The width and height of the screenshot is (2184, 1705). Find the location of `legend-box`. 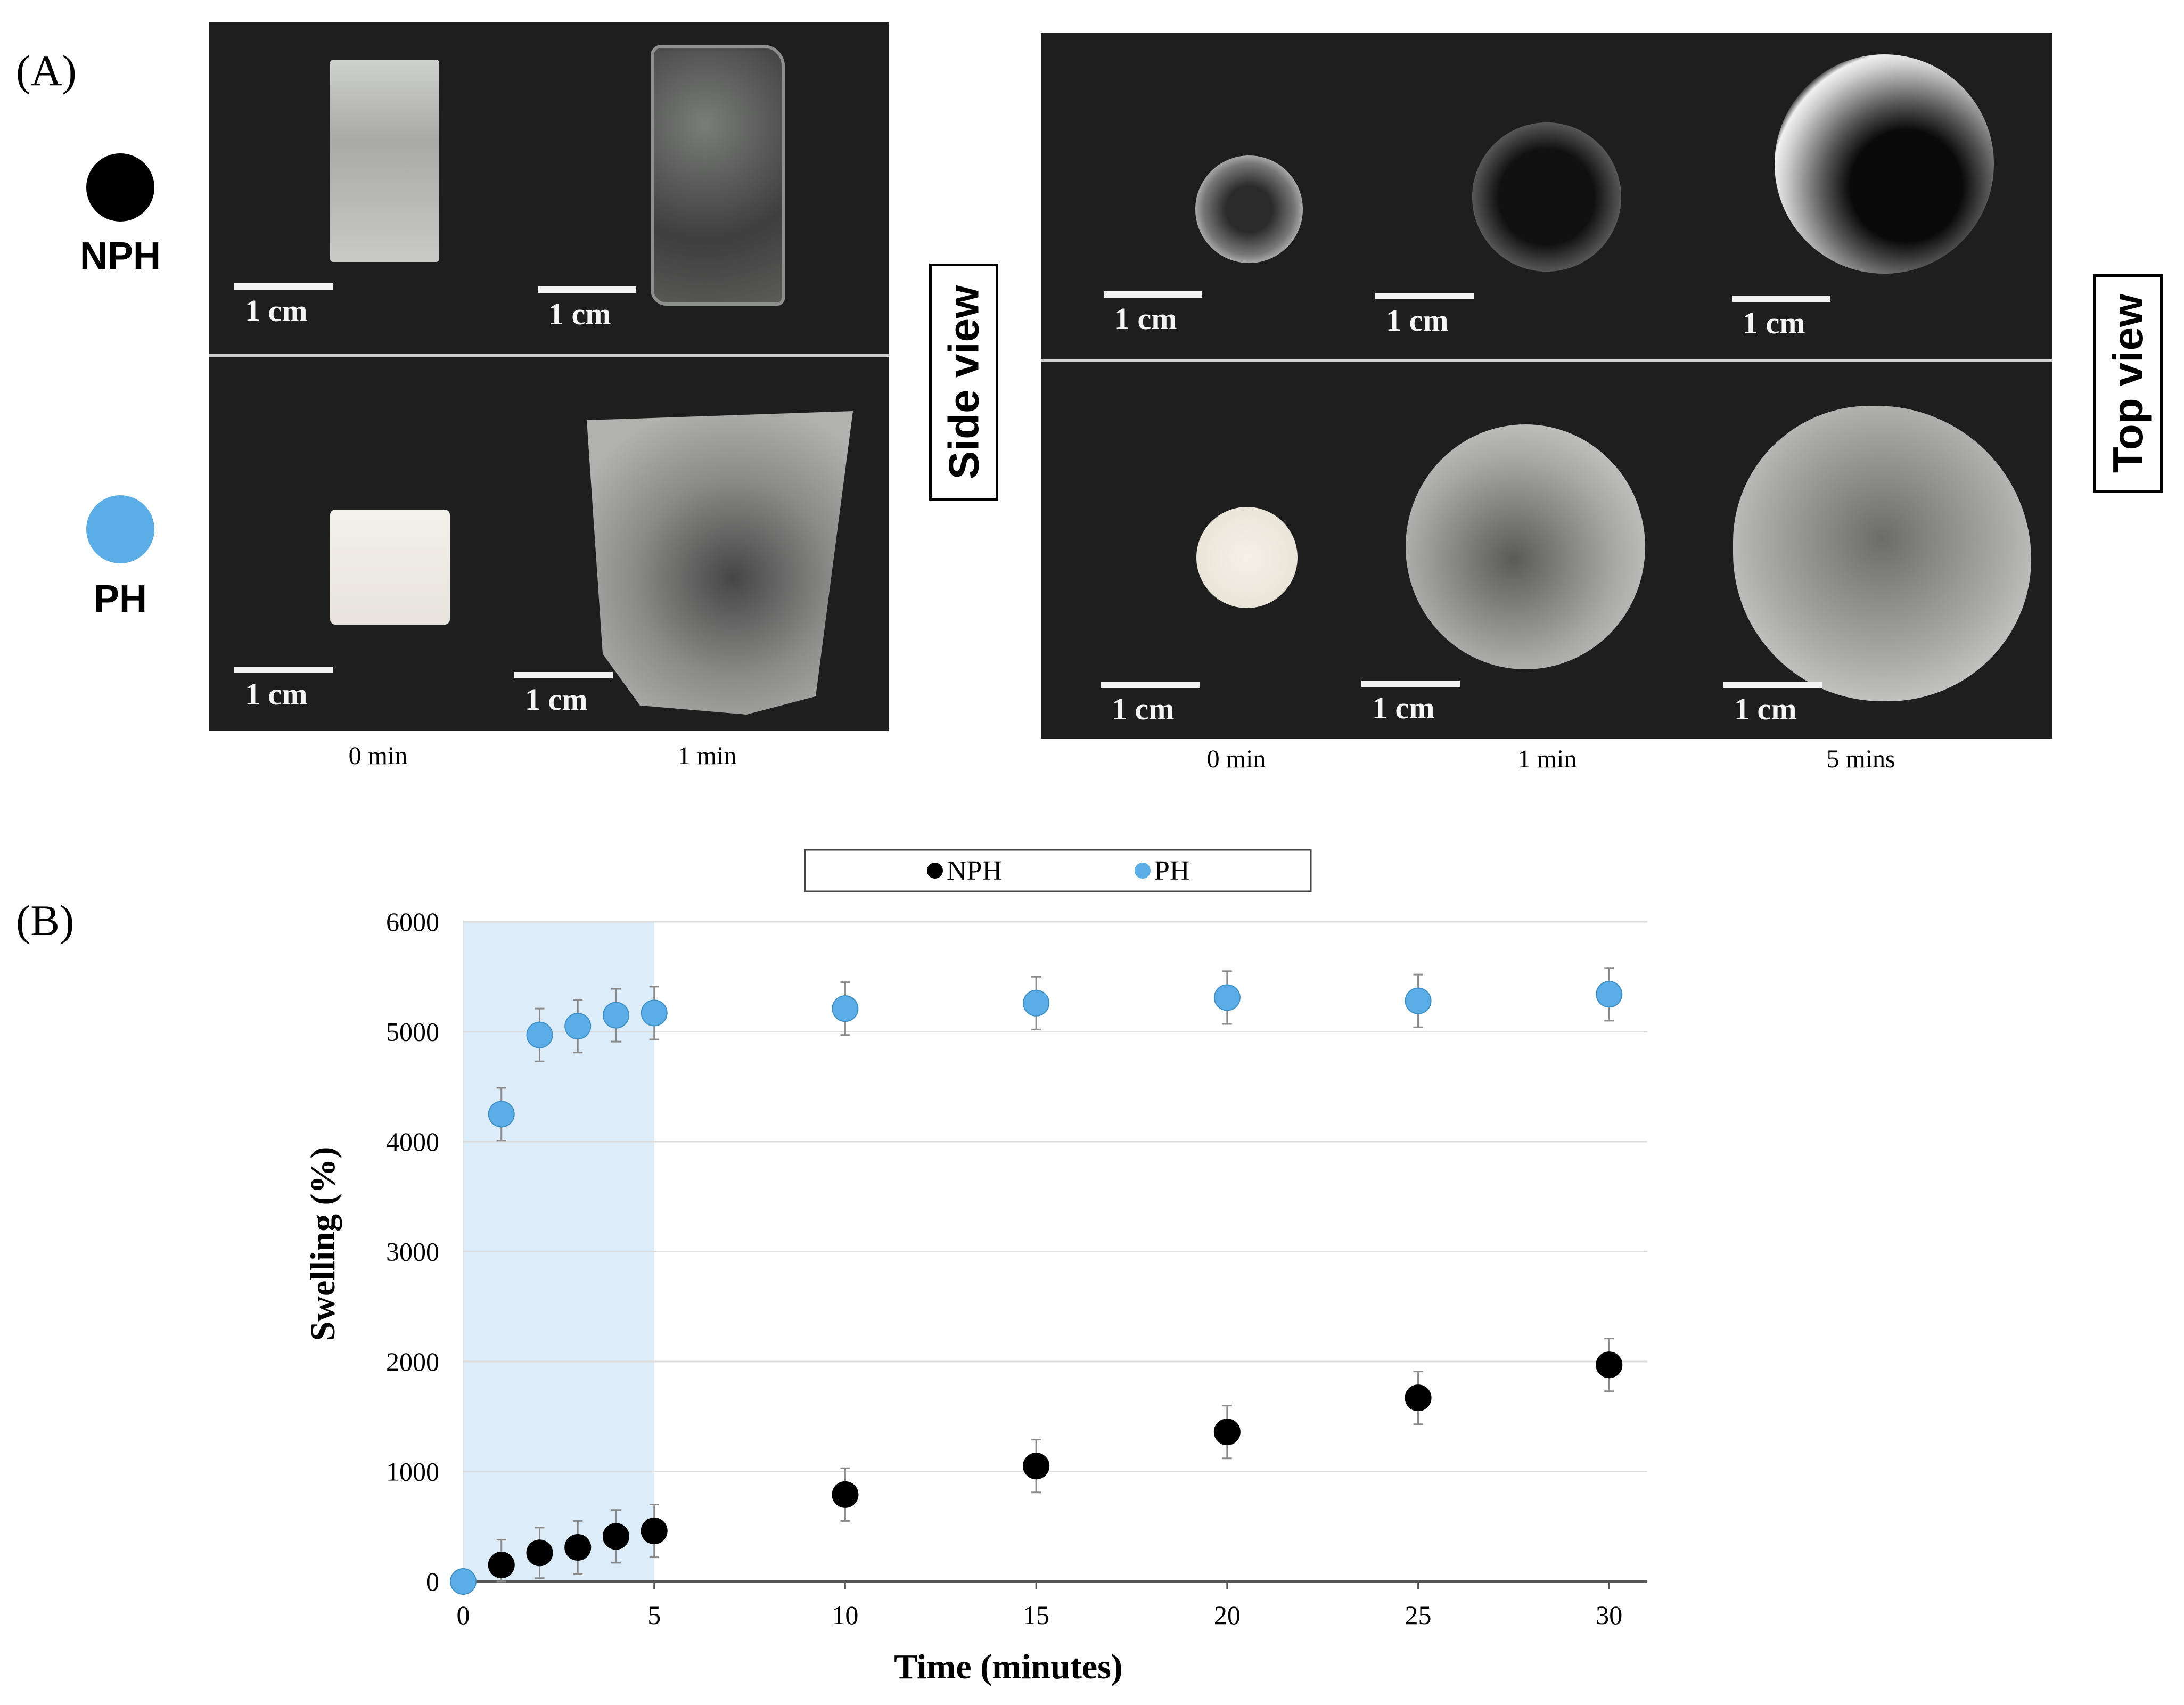

legend-box is located at coordinates (1058, 870).